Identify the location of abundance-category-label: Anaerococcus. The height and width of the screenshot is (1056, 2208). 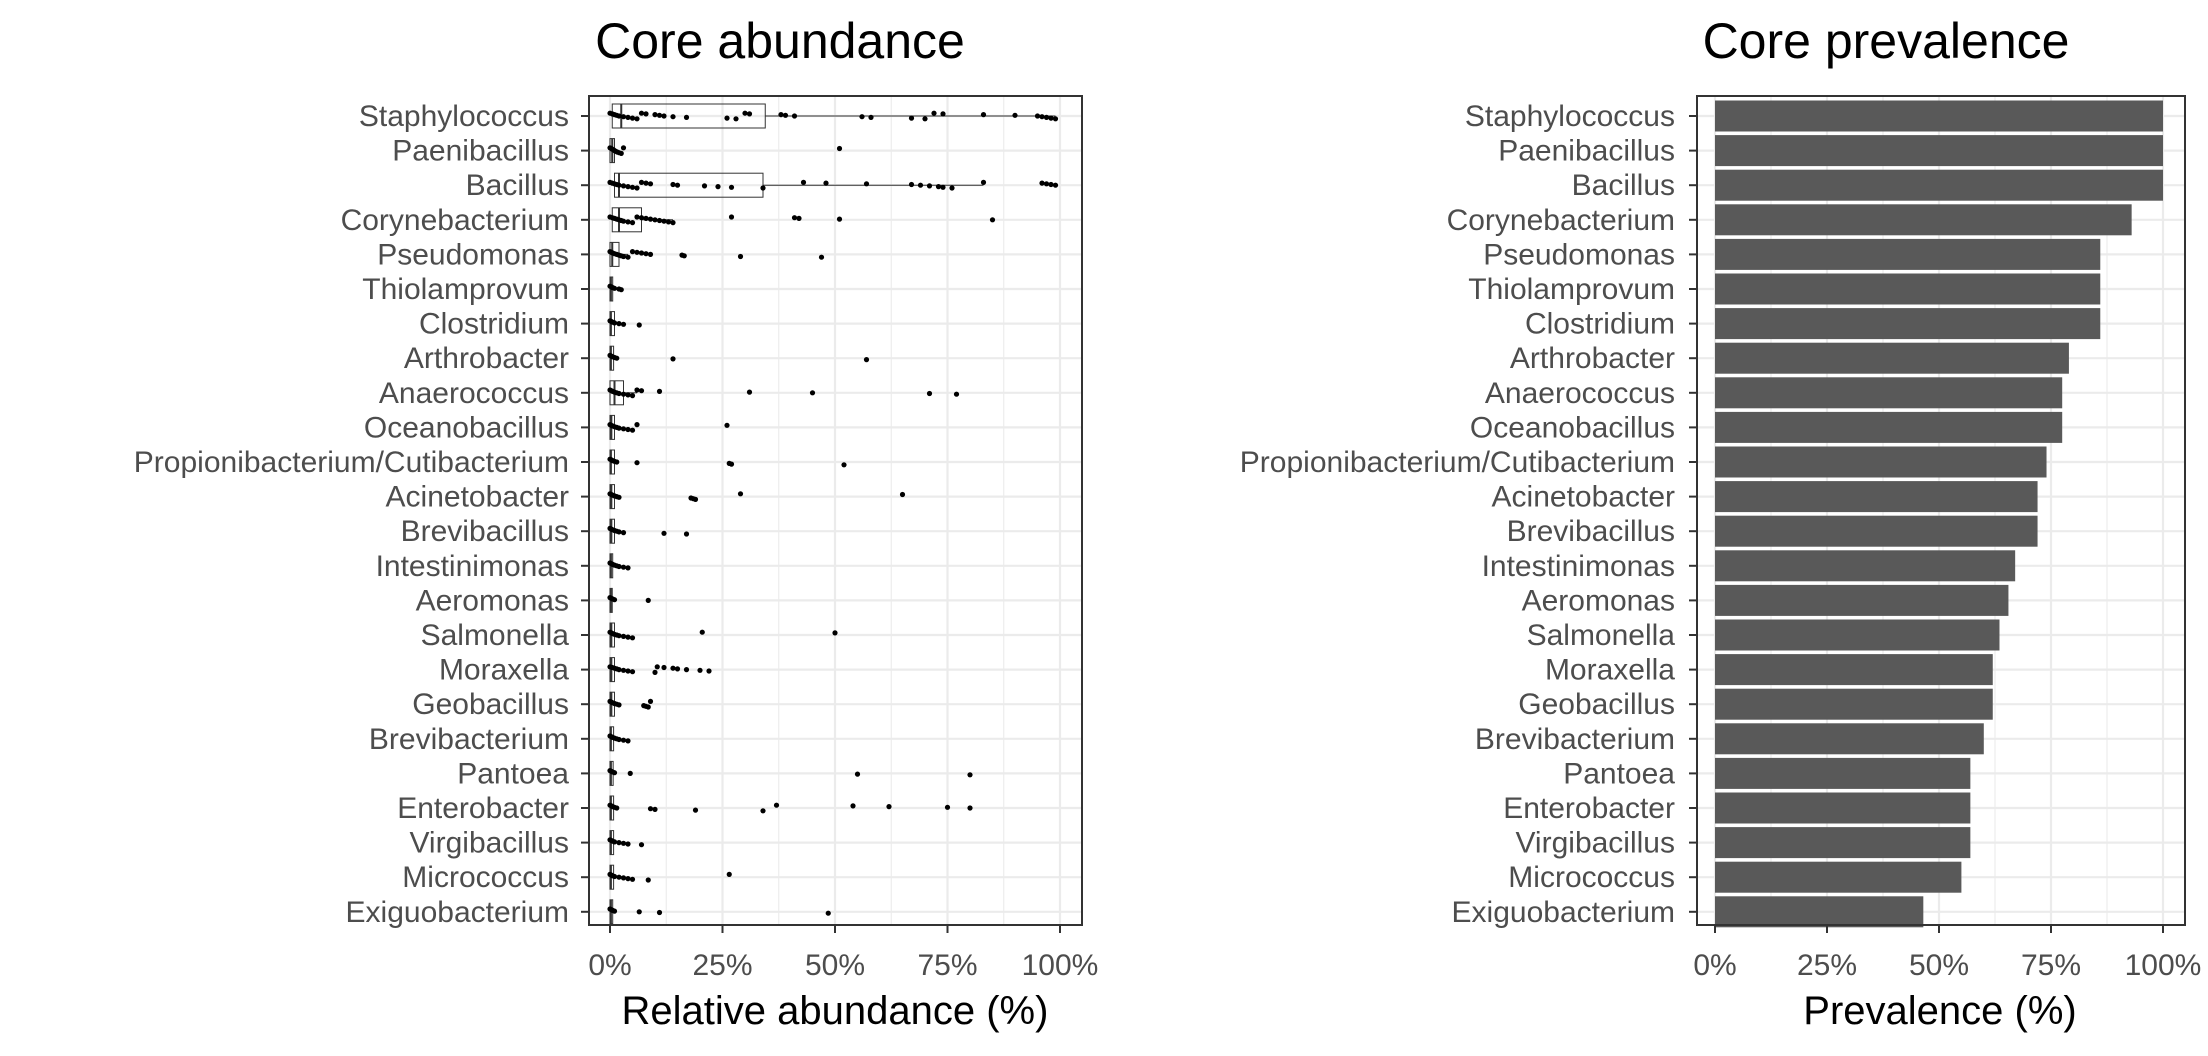
(474, 393).